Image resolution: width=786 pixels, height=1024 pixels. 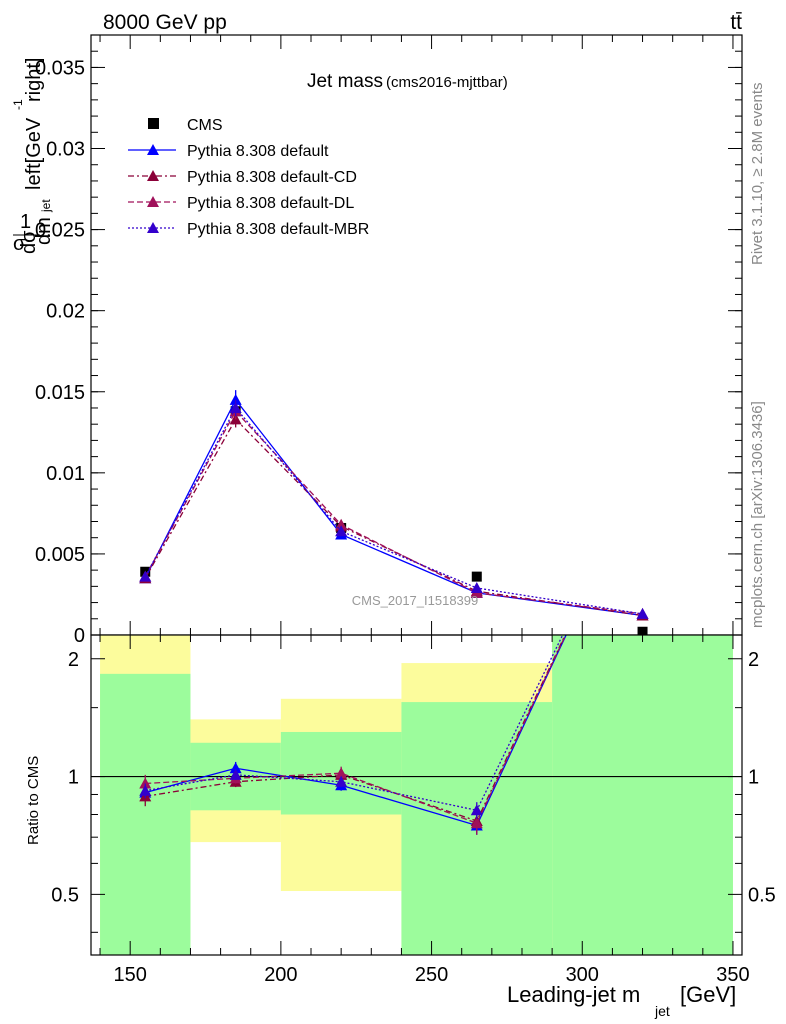 What do you see at coordinates (736, 22) in the screenshot?
I see `process-label: tt̄` at bounding box center [736, 22].